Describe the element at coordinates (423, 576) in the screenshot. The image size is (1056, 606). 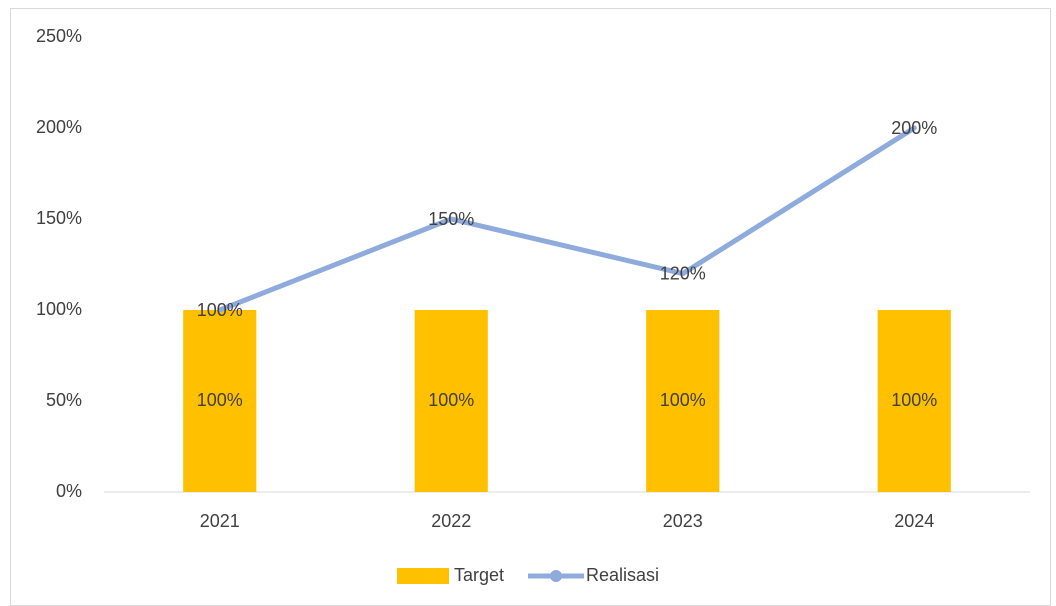
I see `legend-swatch` at that location.